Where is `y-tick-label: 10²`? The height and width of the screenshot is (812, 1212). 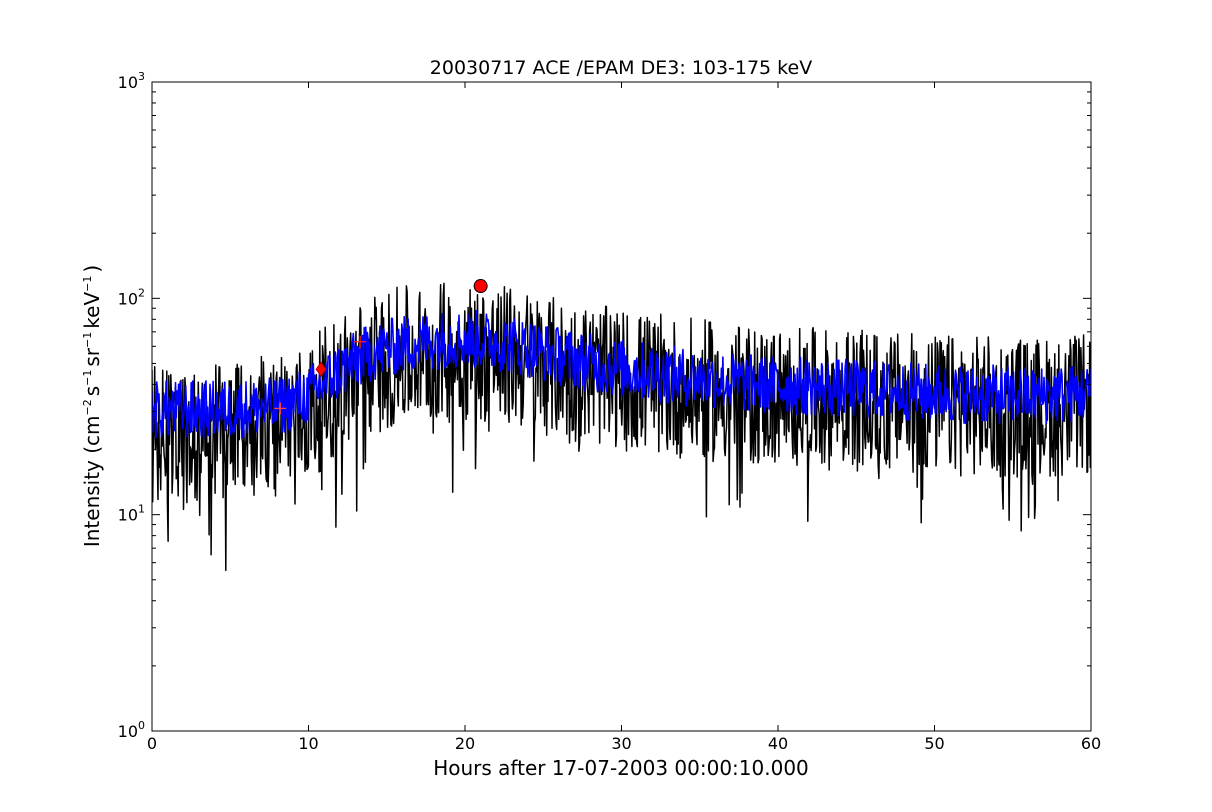
y-tick-label: 10² is located at coordinates (131, 297).